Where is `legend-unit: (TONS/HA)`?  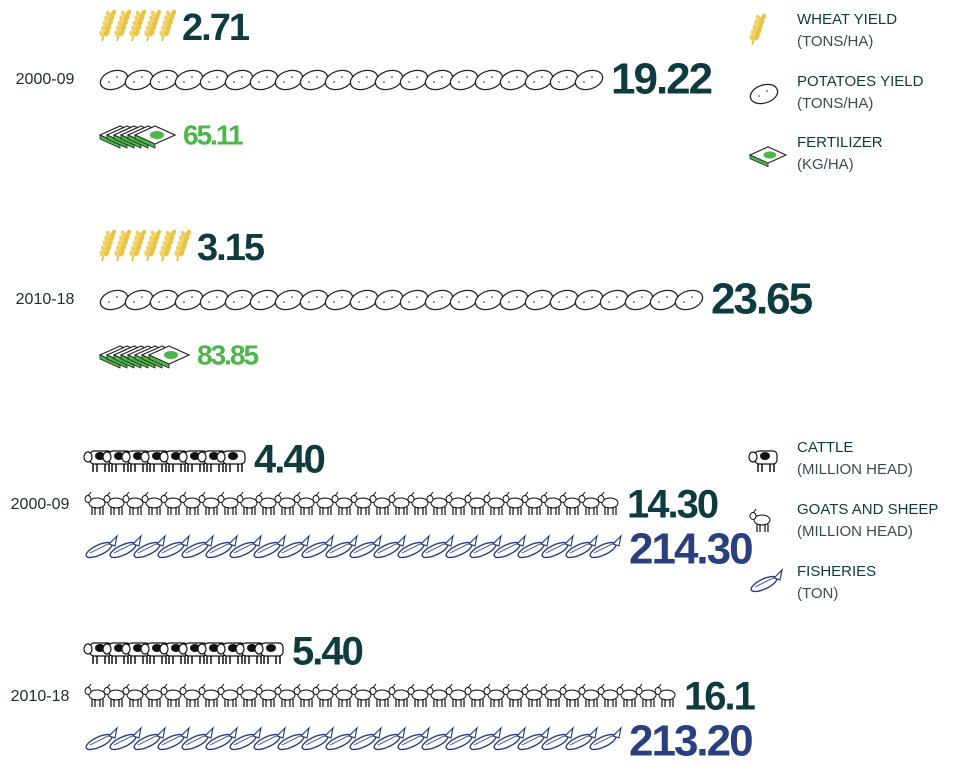 legend-unit: (TONS/HA) is located at coordinates (835, 103).